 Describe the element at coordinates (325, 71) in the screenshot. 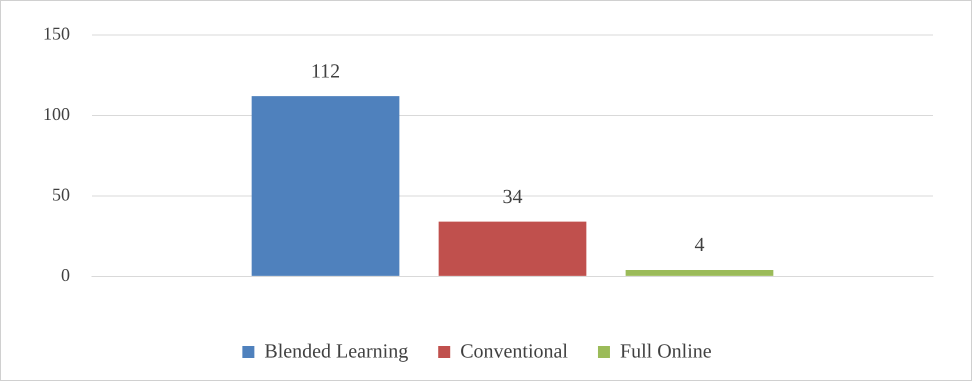

I see `data-label: 112` at that location.